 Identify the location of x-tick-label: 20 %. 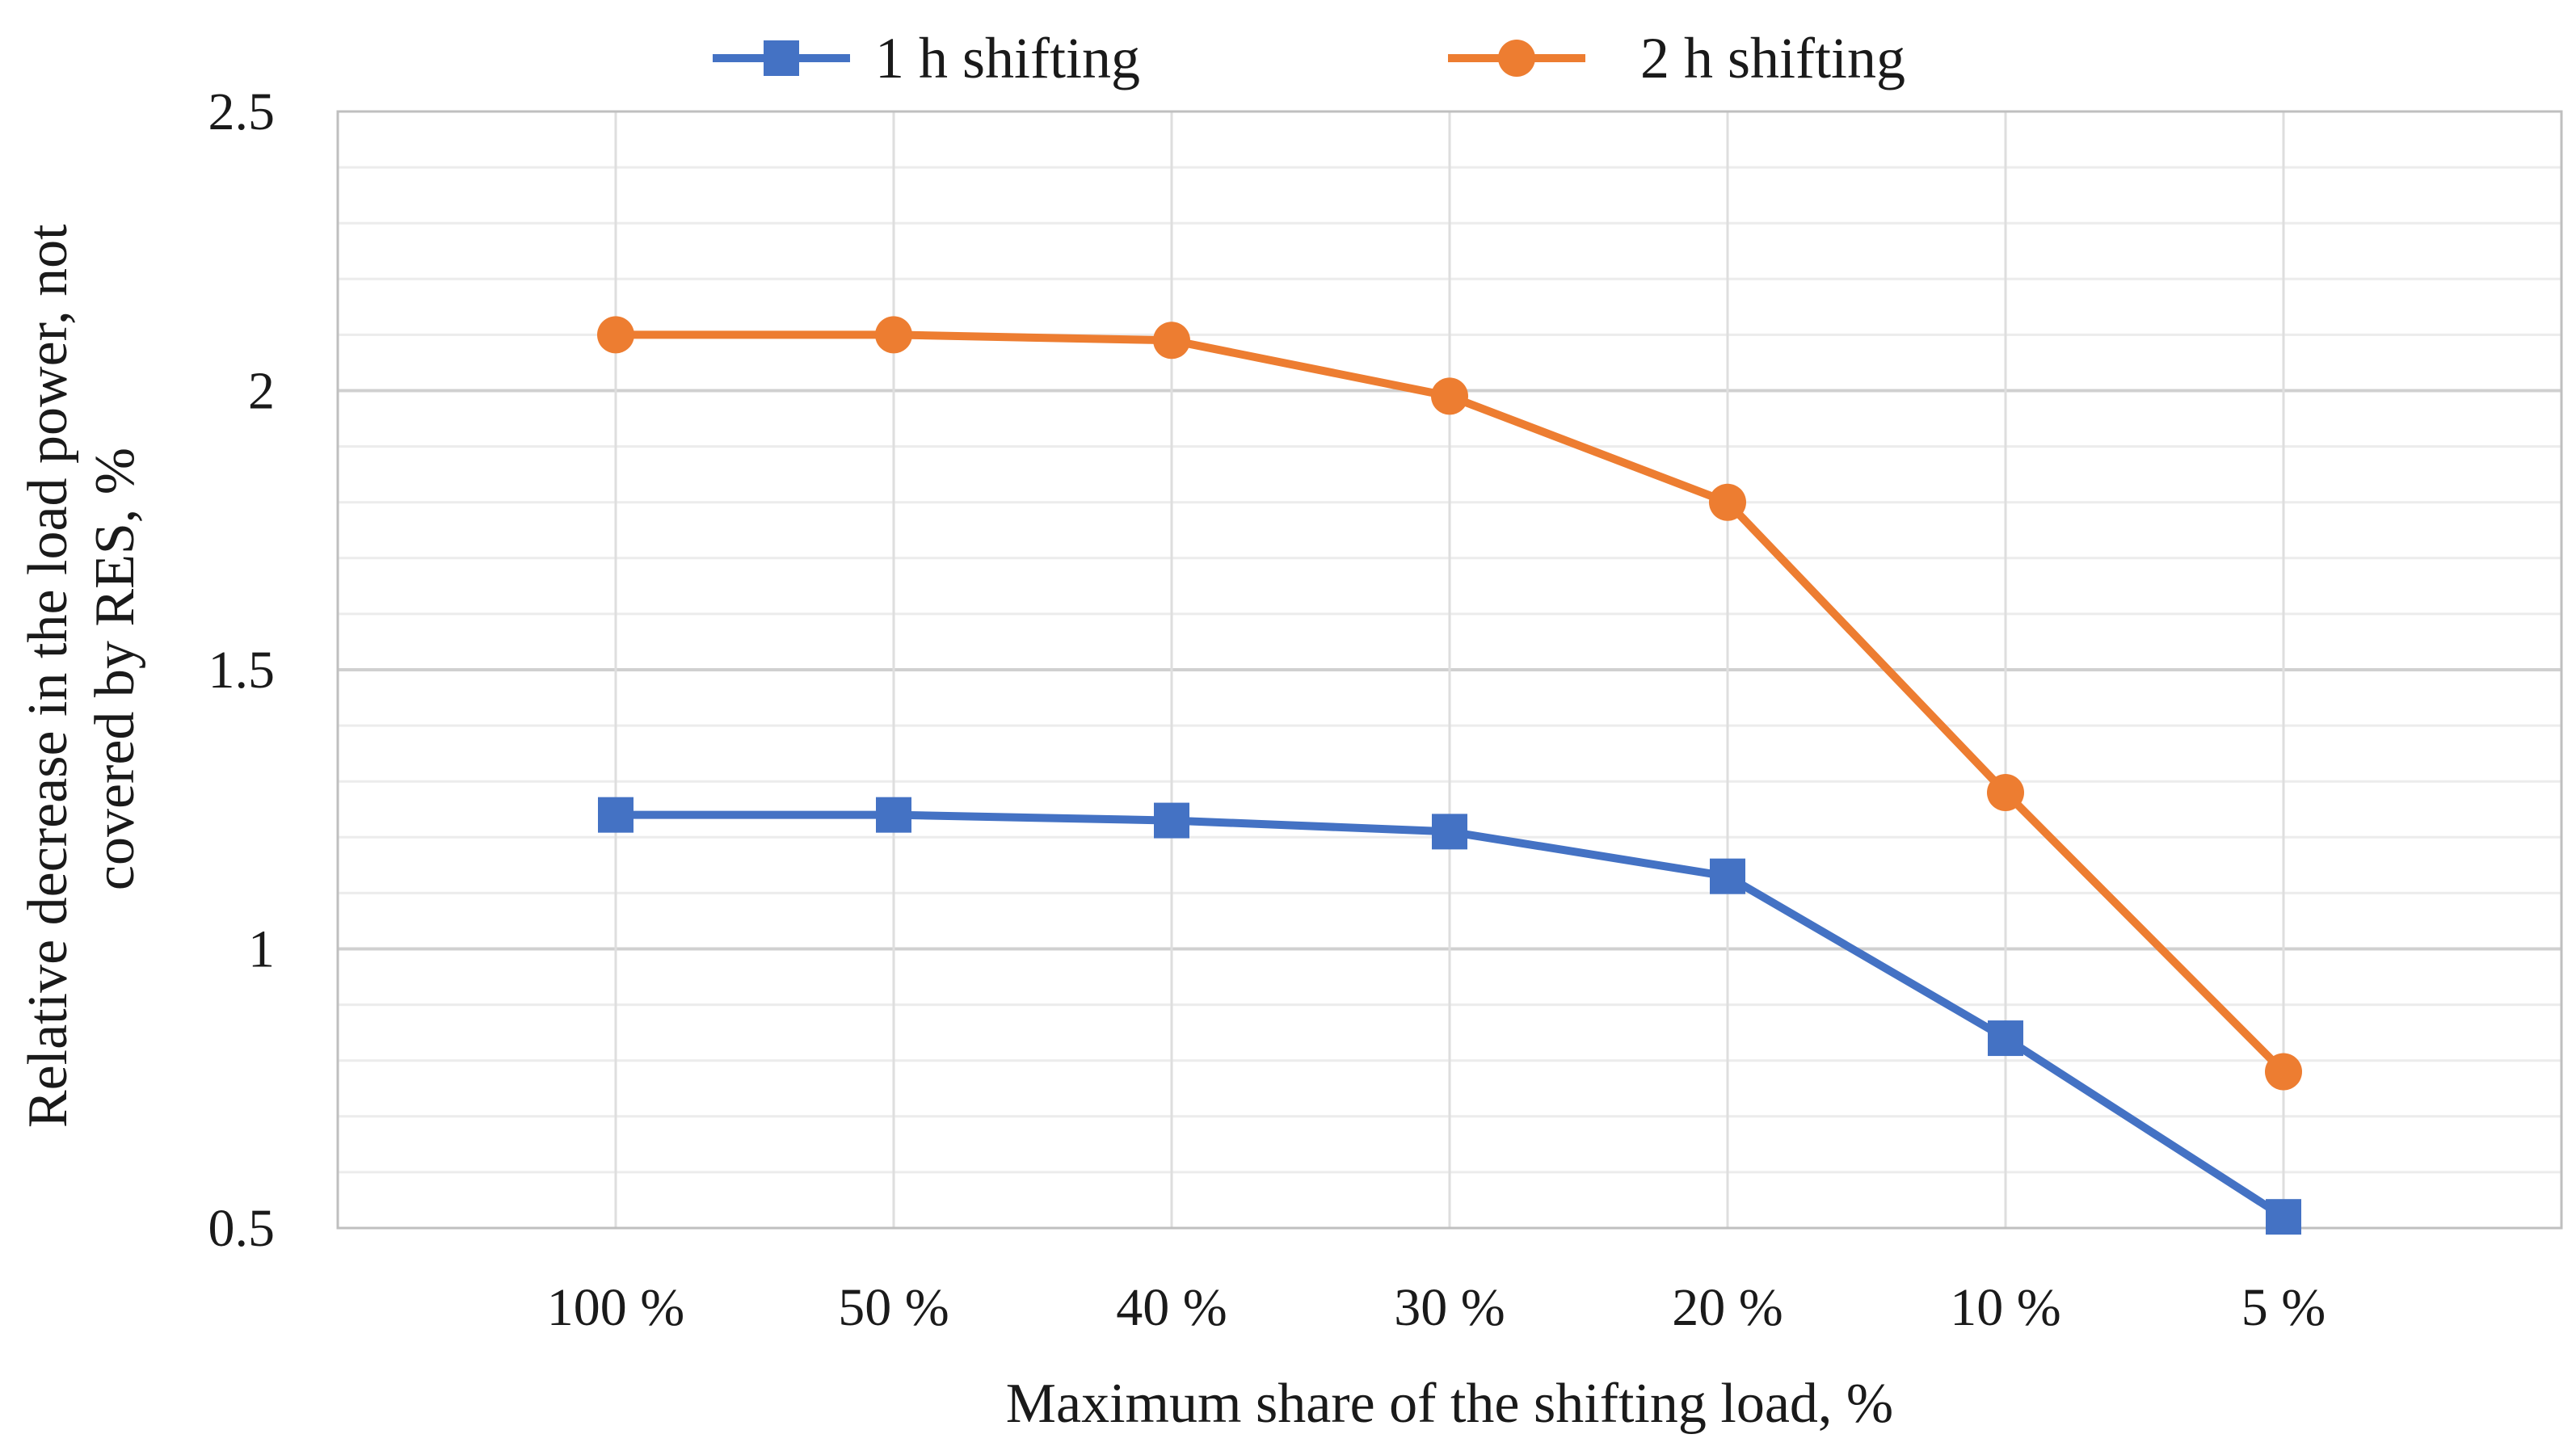
(1727, 1307).